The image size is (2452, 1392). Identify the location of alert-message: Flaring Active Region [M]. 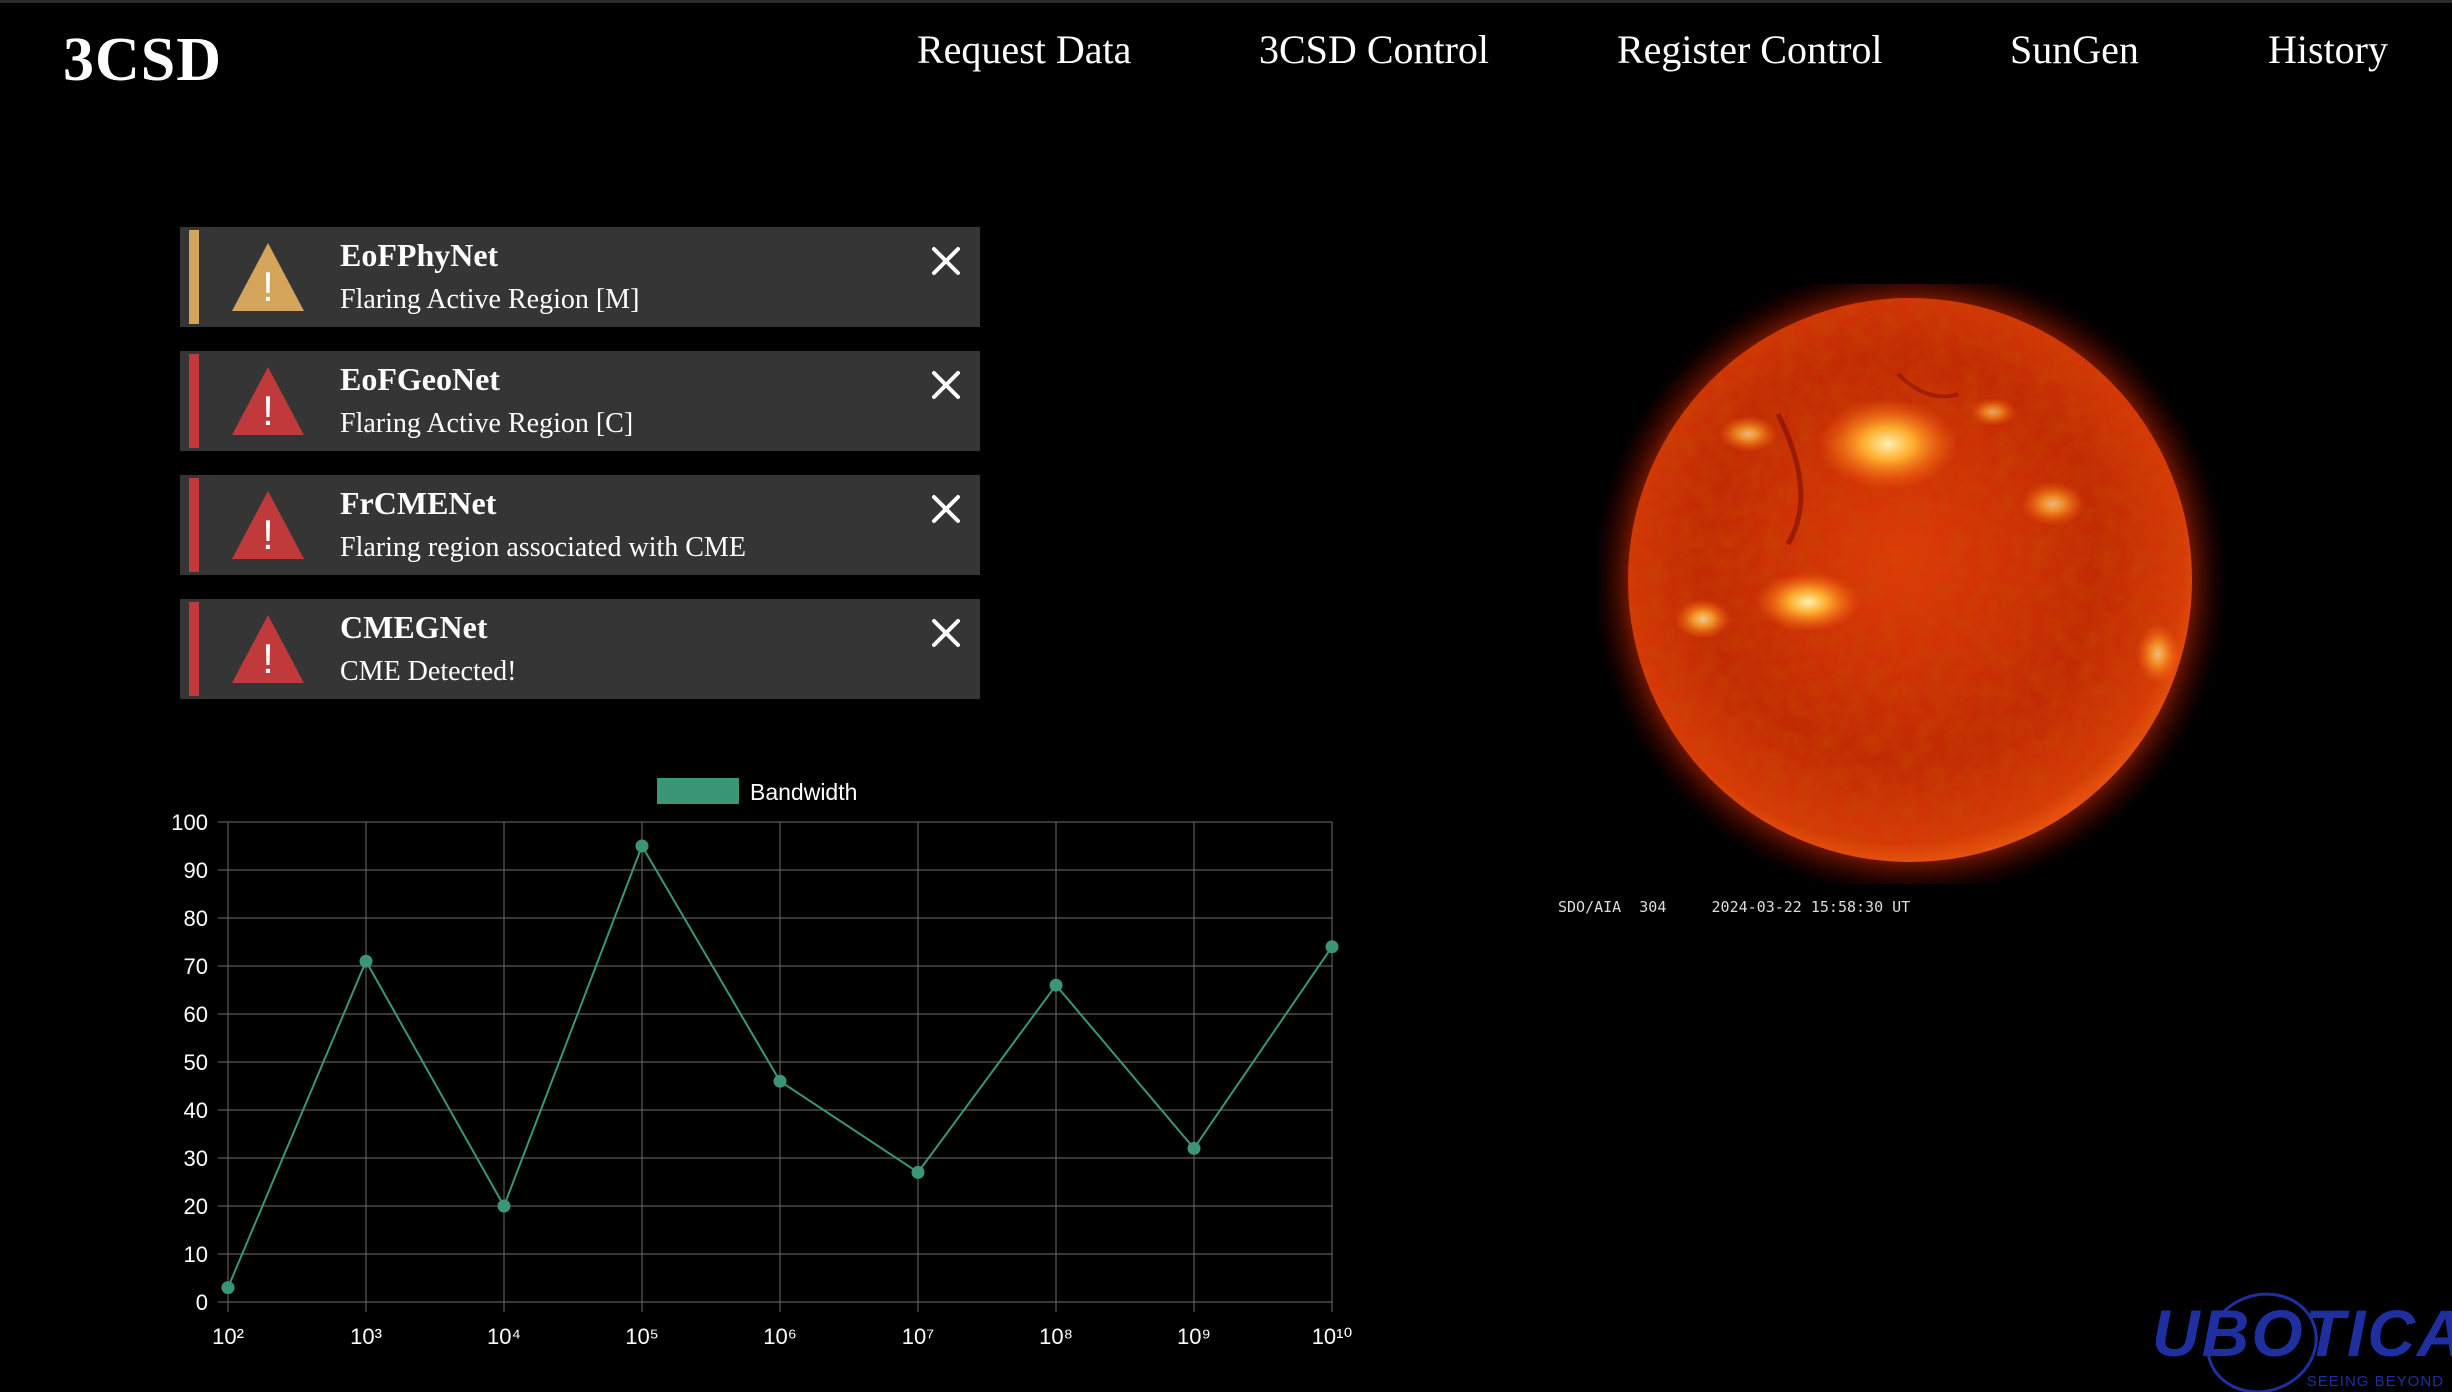
(490, 299).